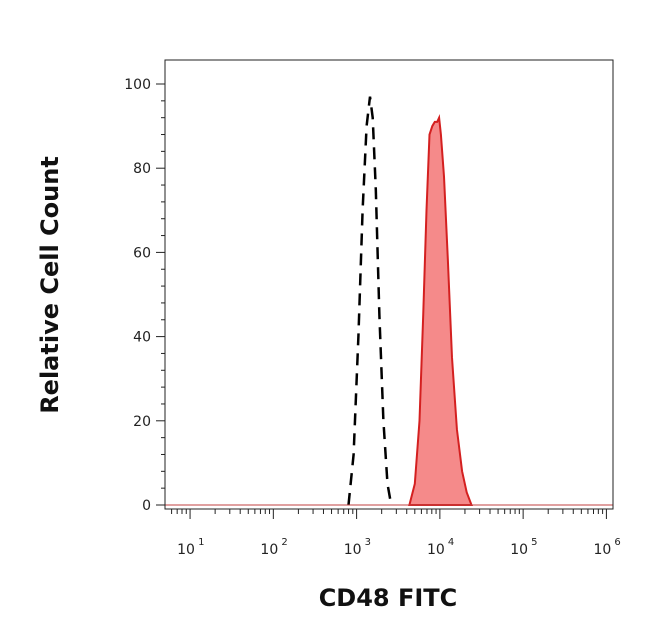 This screenshot has width=650, height=641. What do you see at coordinates (142, 253) in the screenshot?
I see `y-tick-label: 60` at bounding box center [142, 253].